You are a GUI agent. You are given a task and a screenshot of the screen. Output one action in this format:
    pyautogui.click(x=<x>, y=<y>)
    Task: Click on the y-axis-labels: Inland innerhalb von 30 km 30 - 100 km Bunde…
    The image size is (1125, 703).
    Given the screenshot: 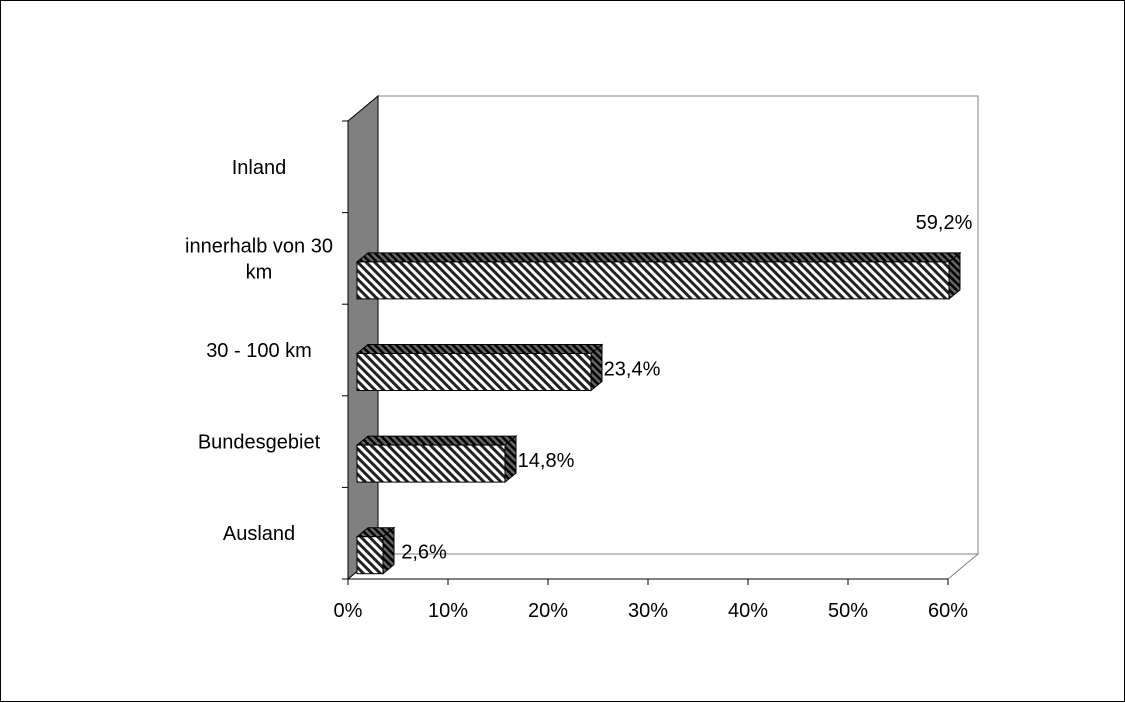 What is the action you would take?
    pyautogui.click(x=259, y=351)
    